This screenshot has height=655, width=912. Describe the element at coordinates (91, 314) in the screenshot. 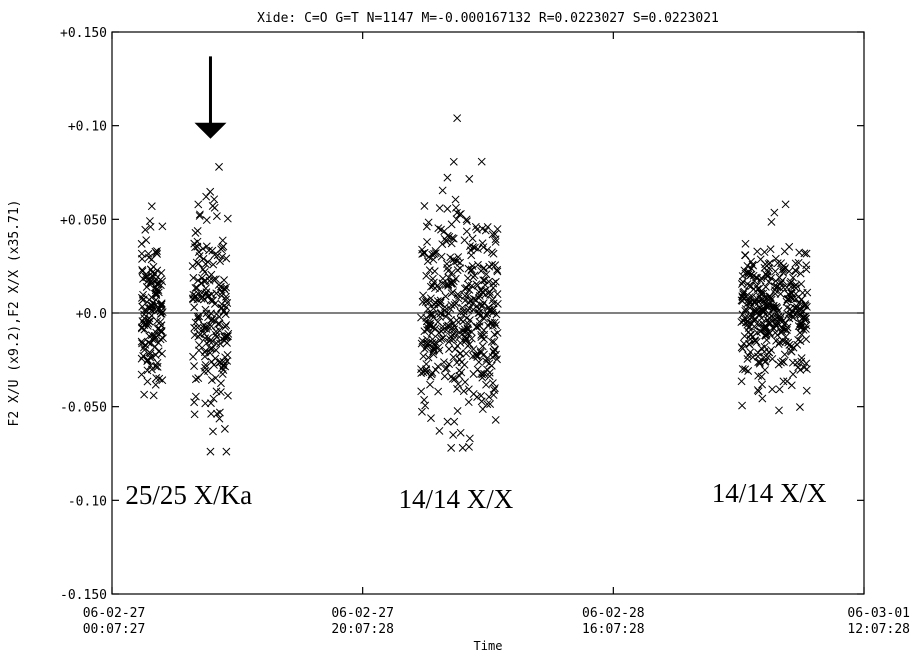

I see `y-tick-label: +0.0` at that location.